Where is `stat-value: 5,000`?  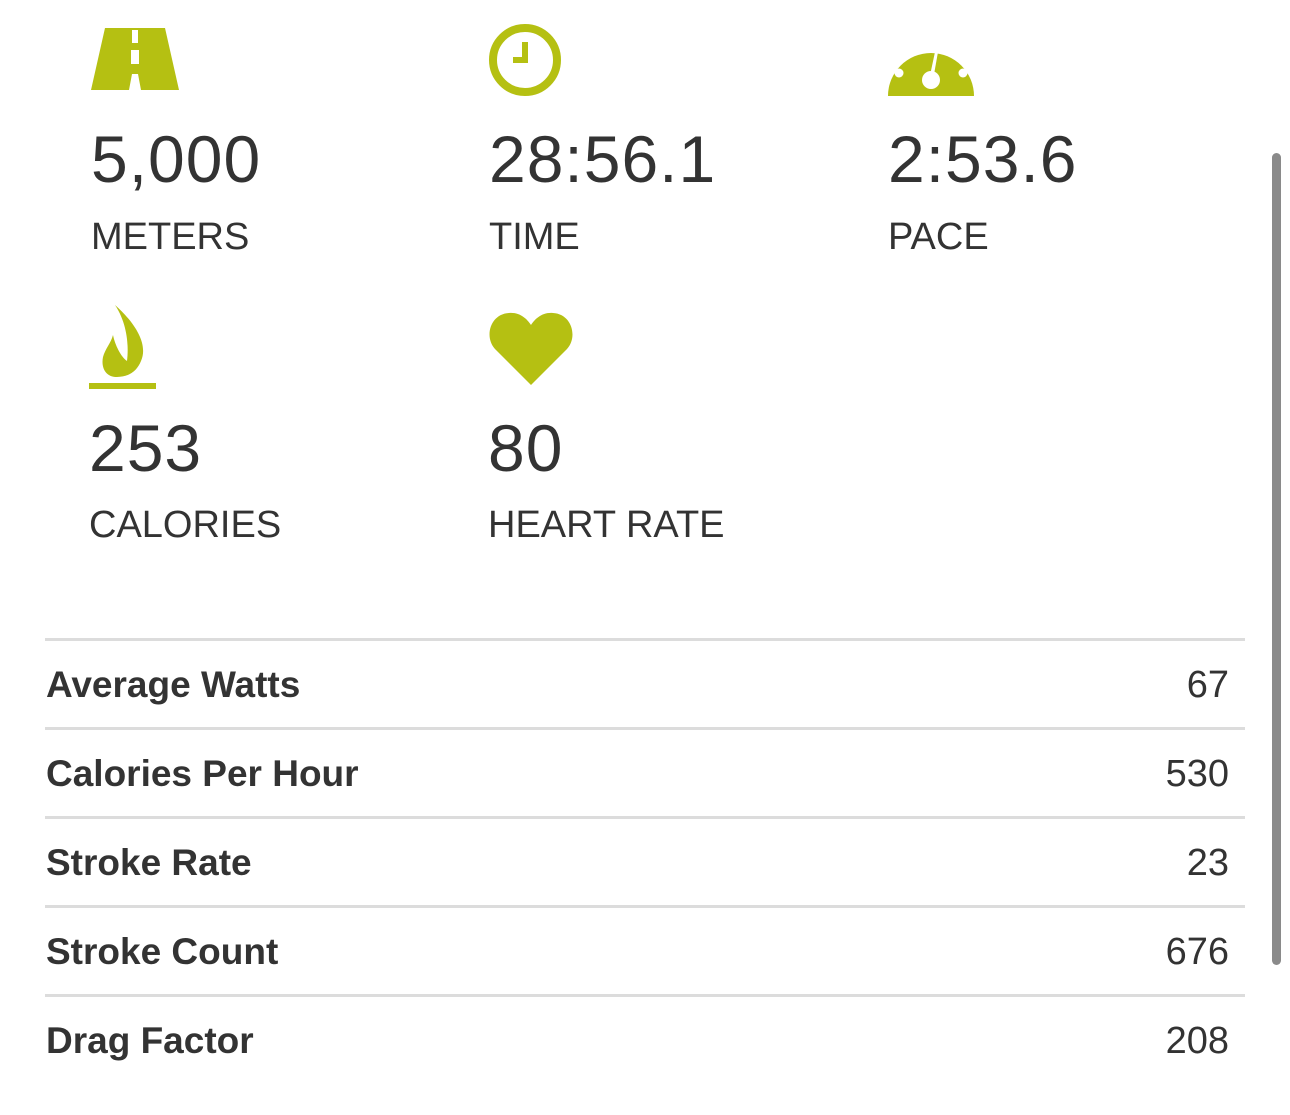
stat-value: 5,000 is located at coordinates (176, 159).